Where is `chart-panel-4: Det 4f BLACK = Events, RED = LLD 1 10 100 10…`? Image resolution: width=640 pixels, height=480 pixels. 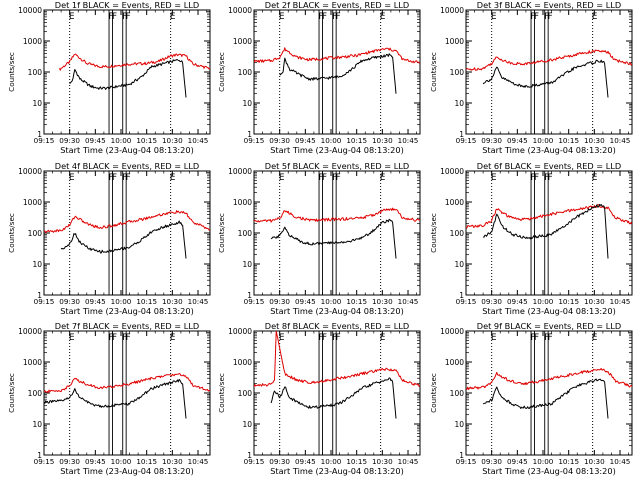 chart-panel-4: Det 4f BLACK = Events, RED = LLD 1 10 100 10… is located at coordinates (109, 238).